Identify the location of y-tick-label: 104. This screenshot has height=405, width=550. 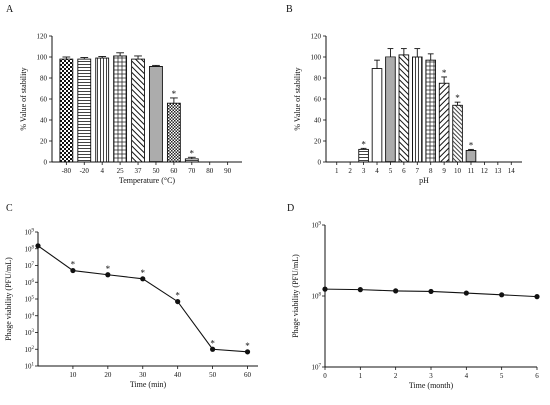
(30, 316).